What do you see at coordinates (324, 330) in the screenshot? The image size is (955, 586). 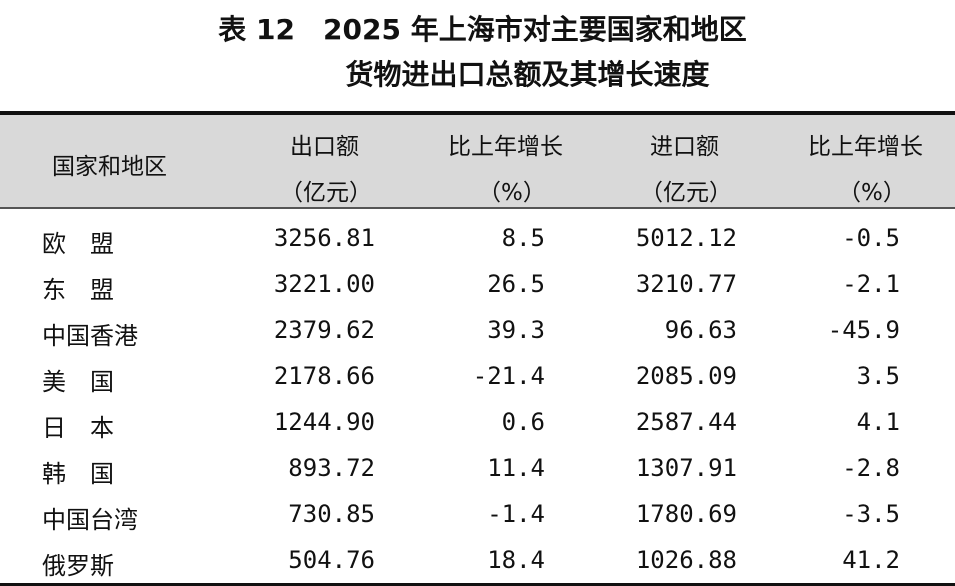 I see `export-cell: 2379.62` at bounding box center [324, 330].